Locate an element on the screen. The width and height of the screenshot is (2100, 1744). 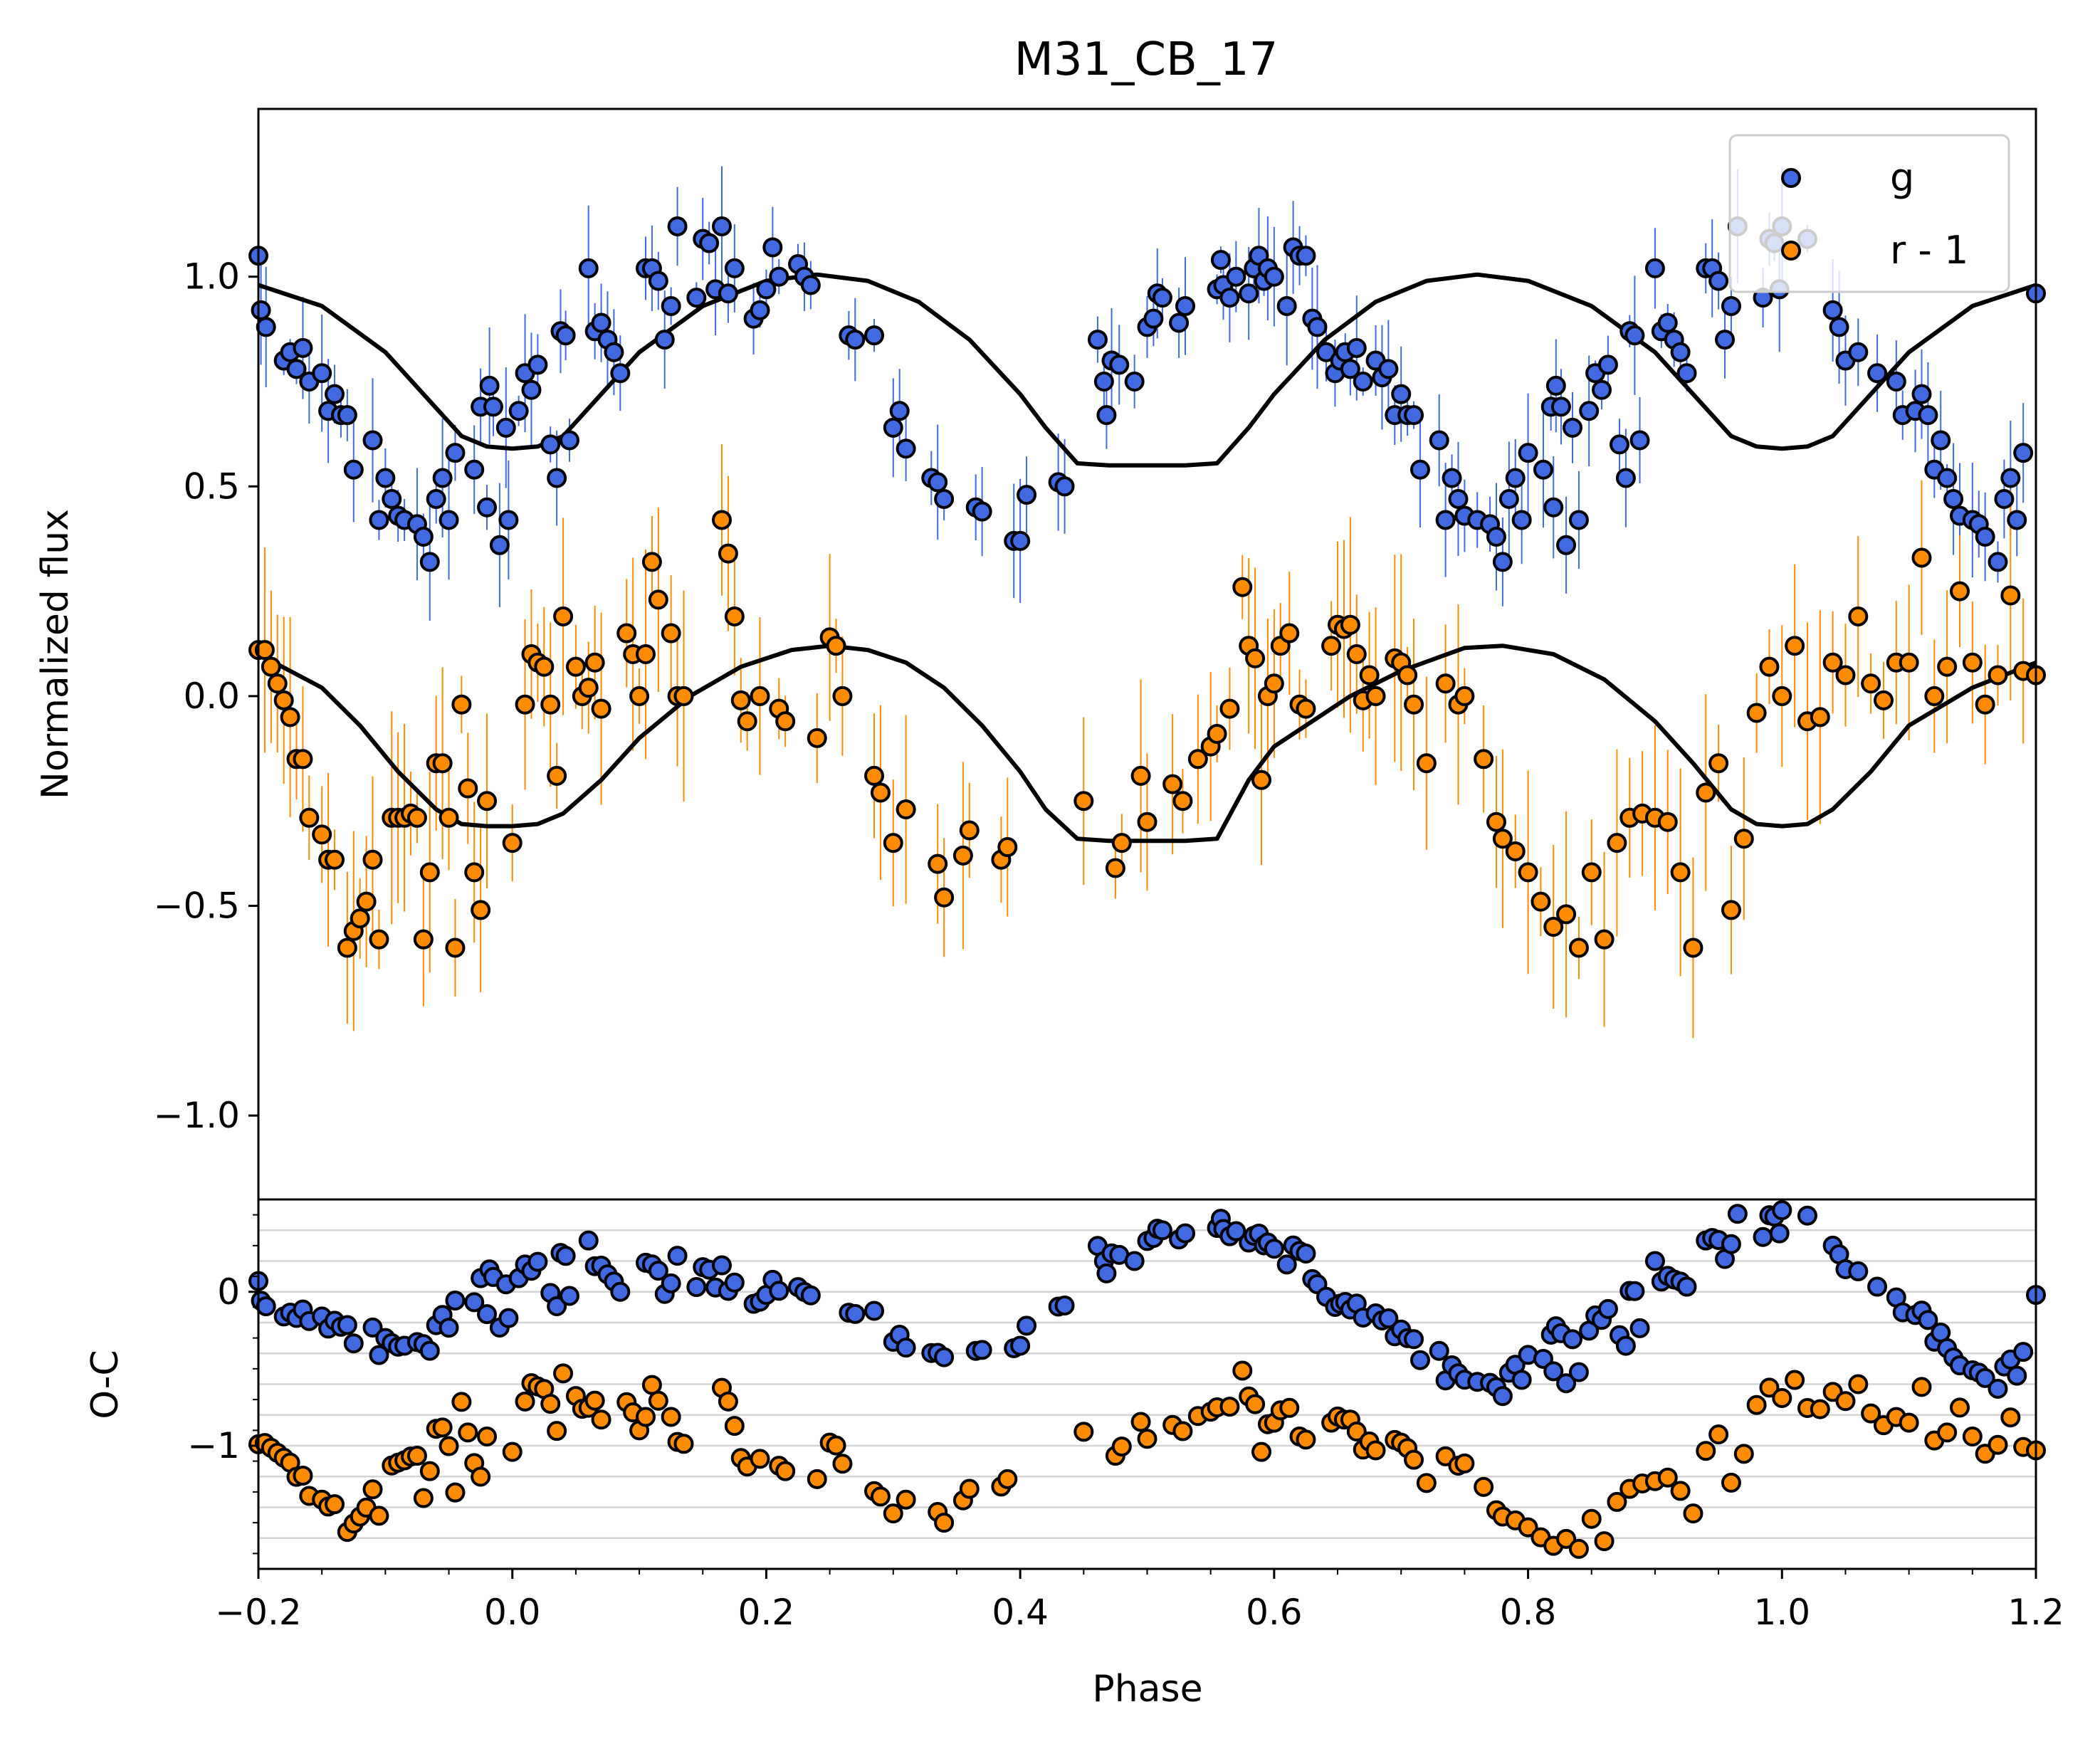
top-y-tick-label: −1.0 is located at coordinates (197, 1115).